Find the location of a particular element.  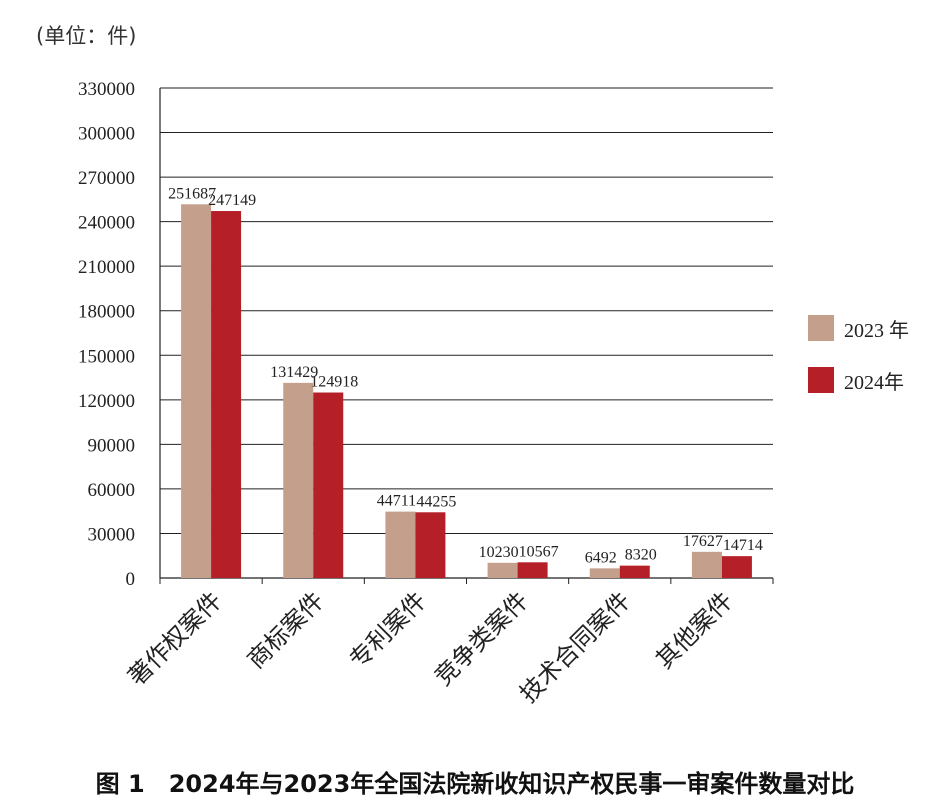

unit-label: (单位：件) is located at coordinates (86, 36).